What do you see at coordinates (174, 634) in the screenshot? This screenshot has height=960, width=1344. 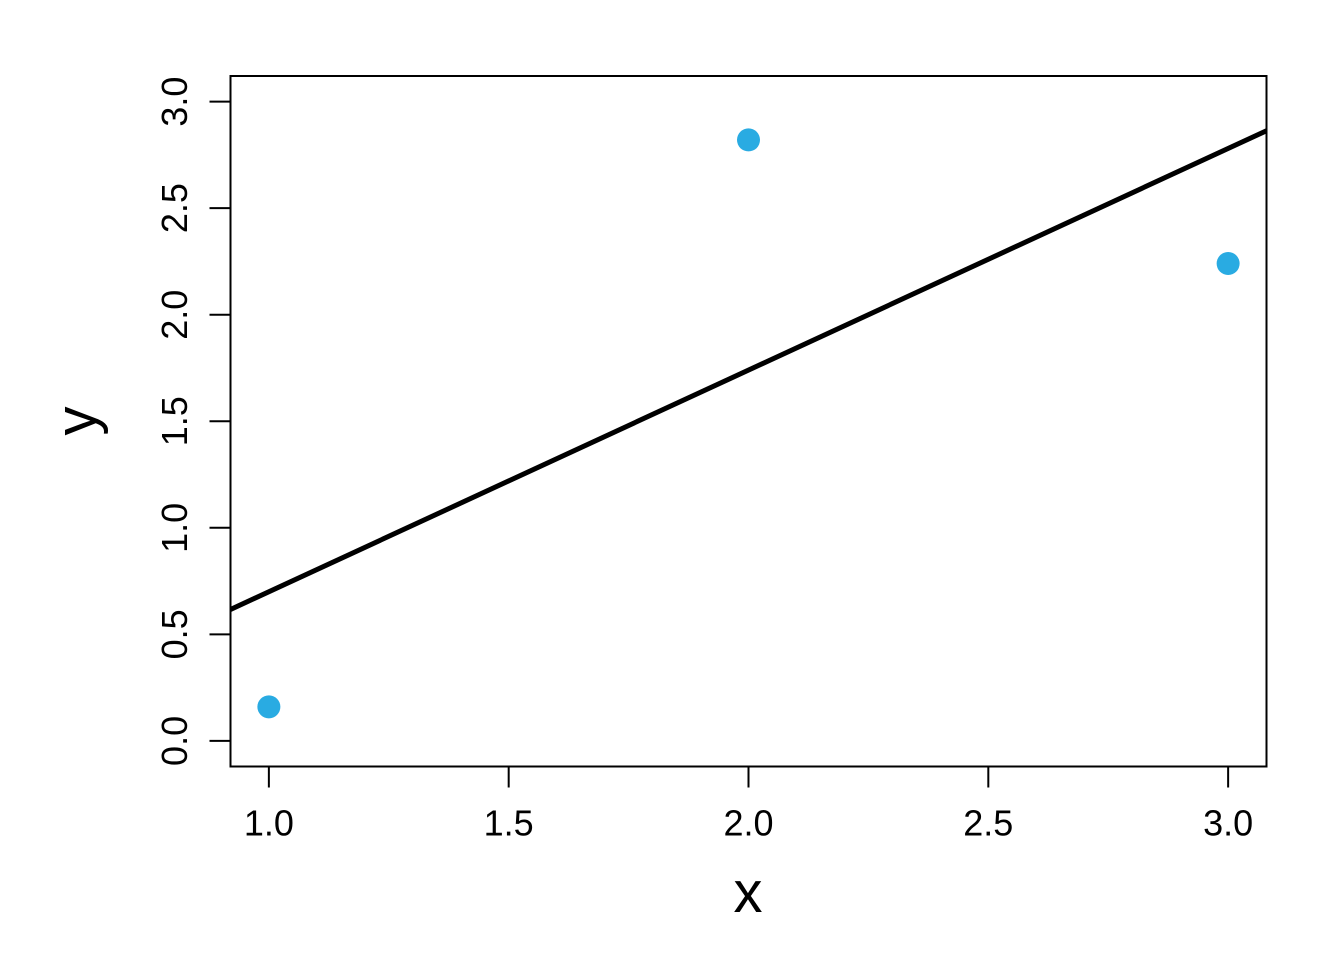 I see `y-tick-label: 0.5` at bounding box center [174, 634].